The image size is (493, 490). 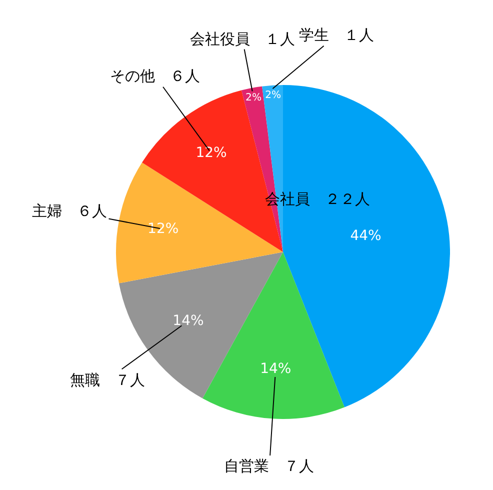 What do you see at coordinates (269, 466) in the screenshot?
I see `slice-label: 自営業 ７人` at bounding box center [269, 466].